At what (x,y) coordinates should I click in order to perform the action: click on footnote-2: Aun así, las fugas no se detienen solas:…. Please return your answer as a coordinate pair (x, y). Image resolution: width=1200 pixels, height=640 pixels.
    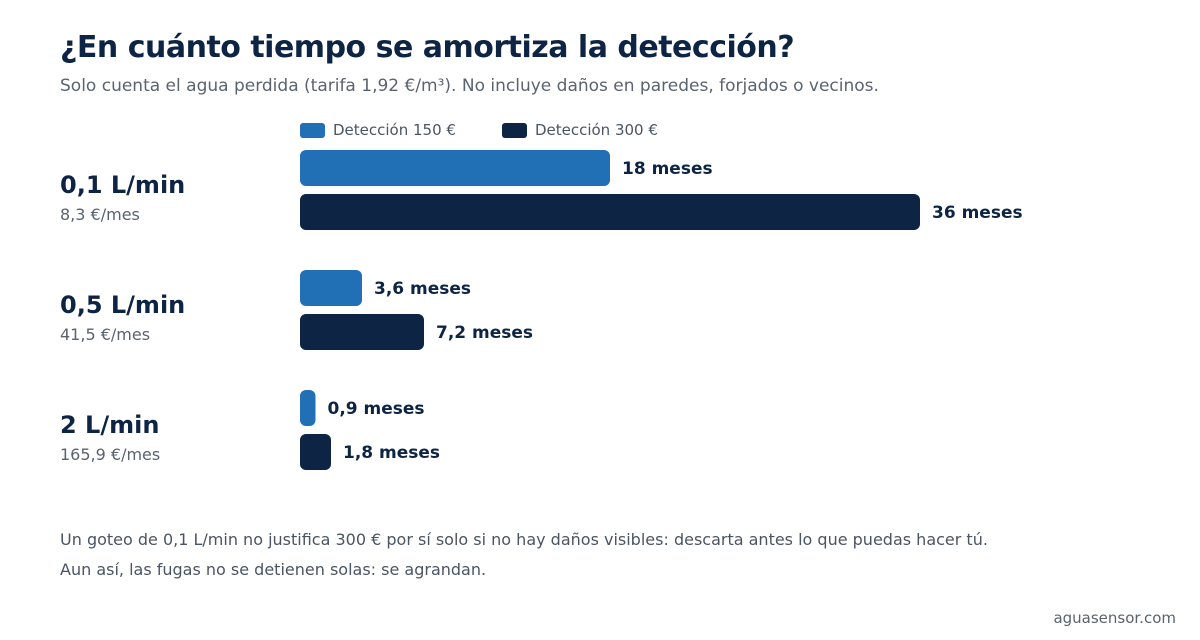
    Looking at the image, I should click on (273, 569).